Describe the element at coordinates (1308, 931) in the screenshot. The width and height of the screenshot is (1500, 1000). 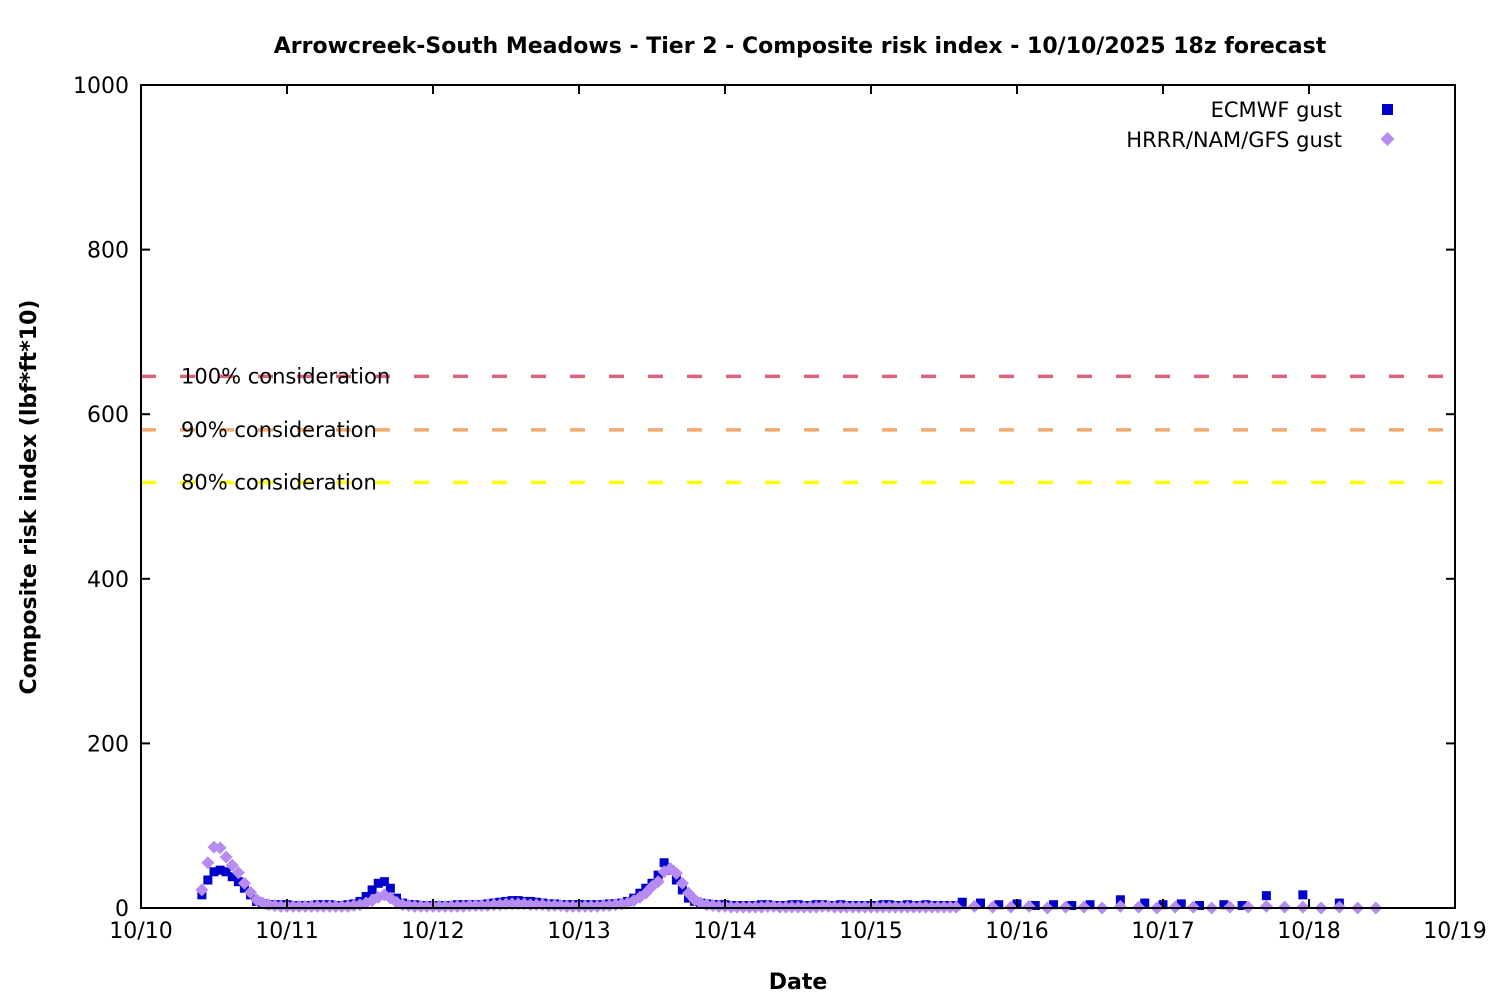
I see `x-tick-label: 10/18` at that location.